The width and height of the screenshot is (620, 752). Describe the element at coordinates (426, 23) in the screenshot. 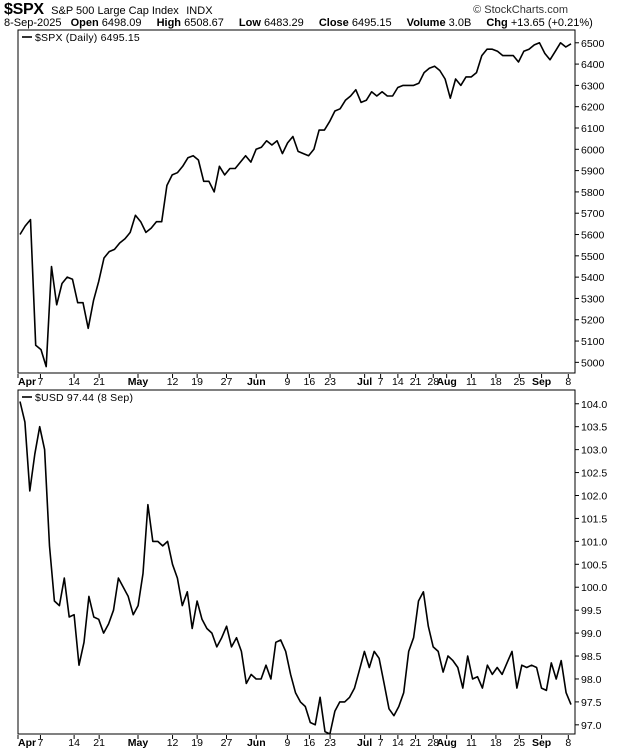

I see `volume-label: Volume` at that location.